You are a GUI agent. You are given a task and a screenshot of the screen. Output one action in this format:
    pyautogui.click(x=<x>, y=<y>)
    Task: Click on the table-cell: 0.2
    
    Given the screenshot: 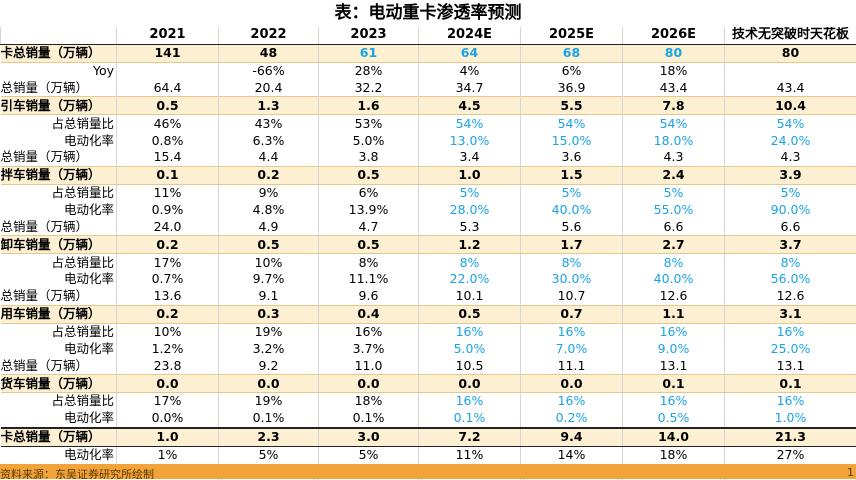 What is the action you would take?
    pyautogui.click(x=269, y=175)
    